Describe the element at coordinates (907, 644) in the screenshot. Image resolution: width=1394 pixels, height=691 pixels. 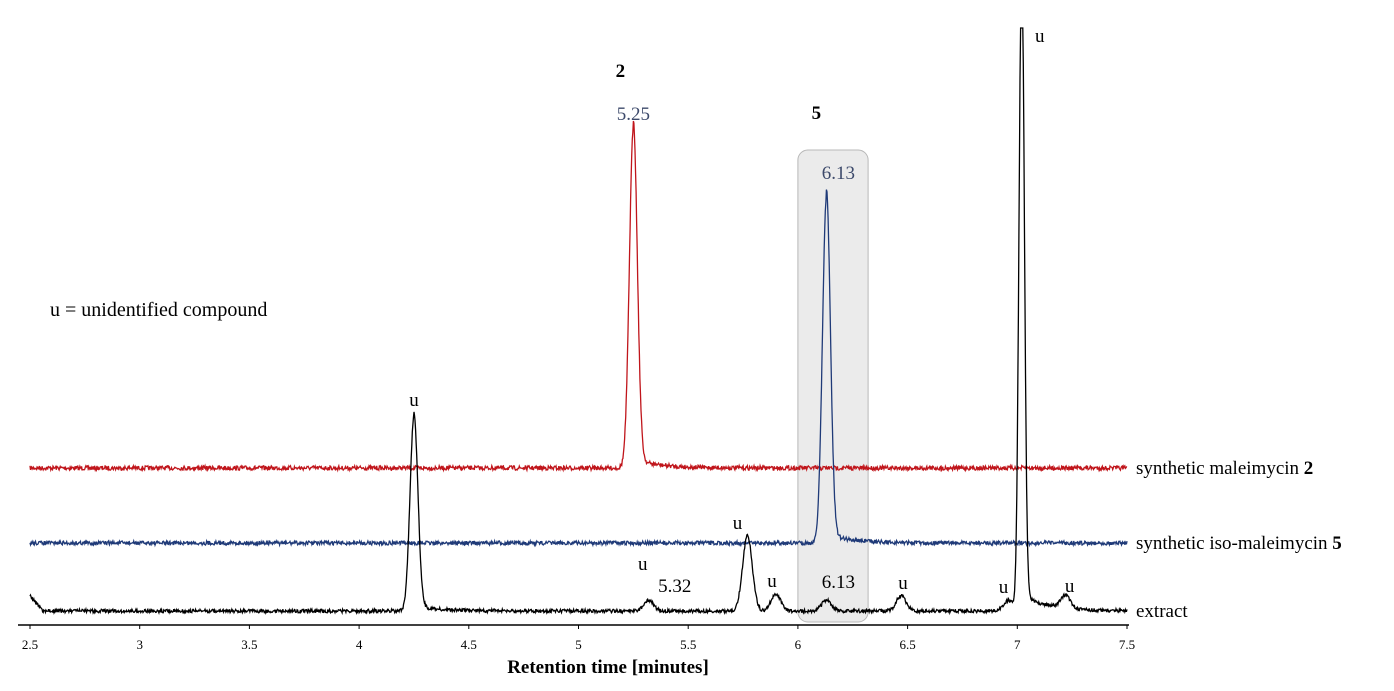
I see `x-tick-label: 6.5` at that location.